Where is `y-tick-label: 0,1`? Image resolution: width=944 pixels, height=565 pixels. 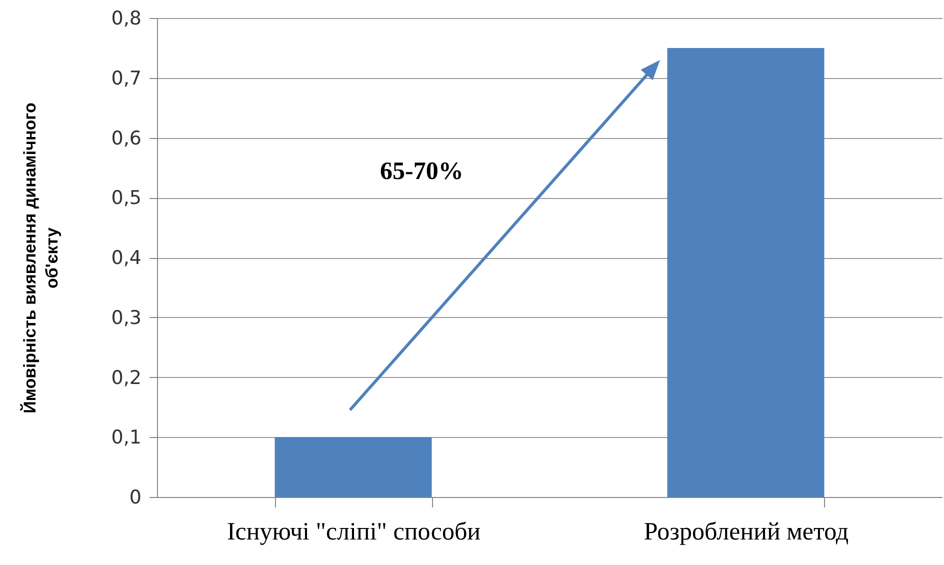 y-tick-label: 0,1 is located at coordinates (126, 437).